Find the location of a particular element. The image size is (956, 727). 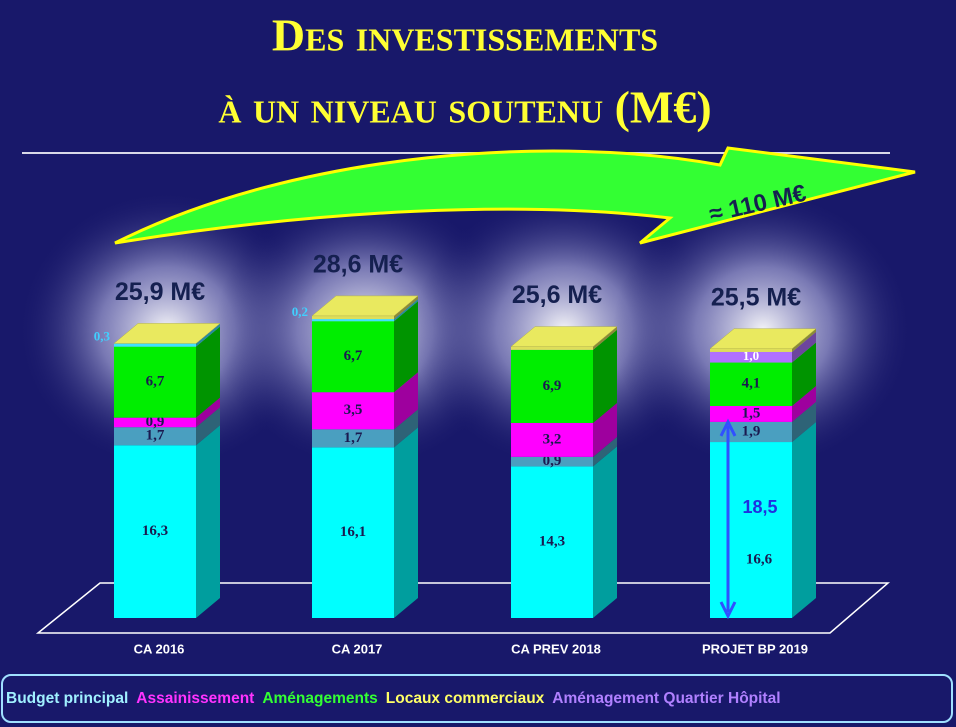

legend-box is located at coordinates (477, 698).